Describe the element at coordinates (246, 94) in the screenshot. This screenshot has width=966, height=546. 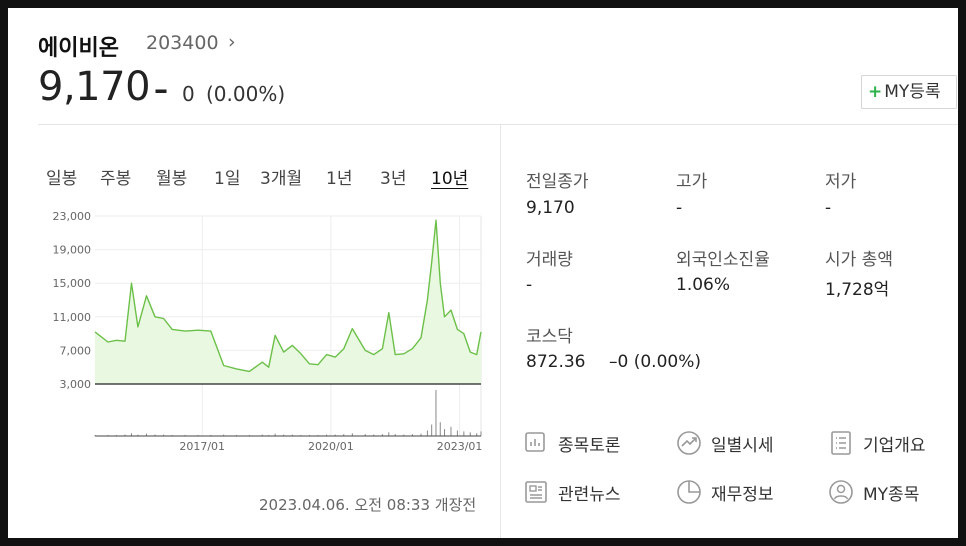
I see `change-percent: (0.00%)` at that location.